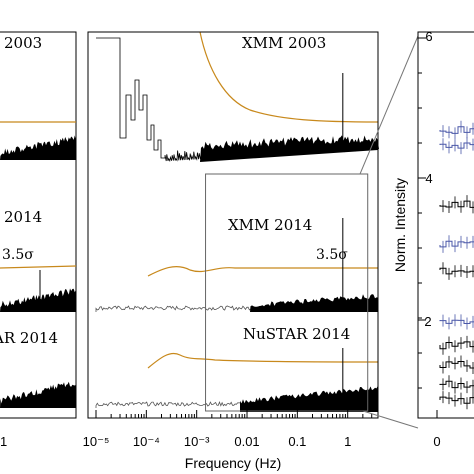 This screenshot has width=474, height=474. I want to click on xmm2003-noise-band, so click(289, 148).